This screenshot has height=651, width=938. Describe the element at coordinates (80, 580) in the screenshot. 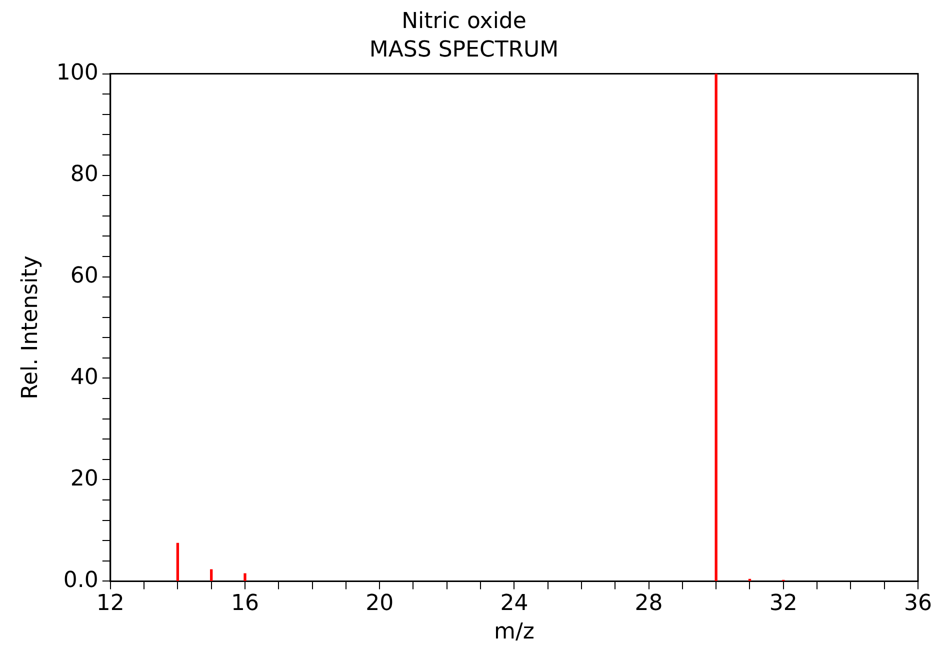

I see `y-tick-label: 0.0` at that location.